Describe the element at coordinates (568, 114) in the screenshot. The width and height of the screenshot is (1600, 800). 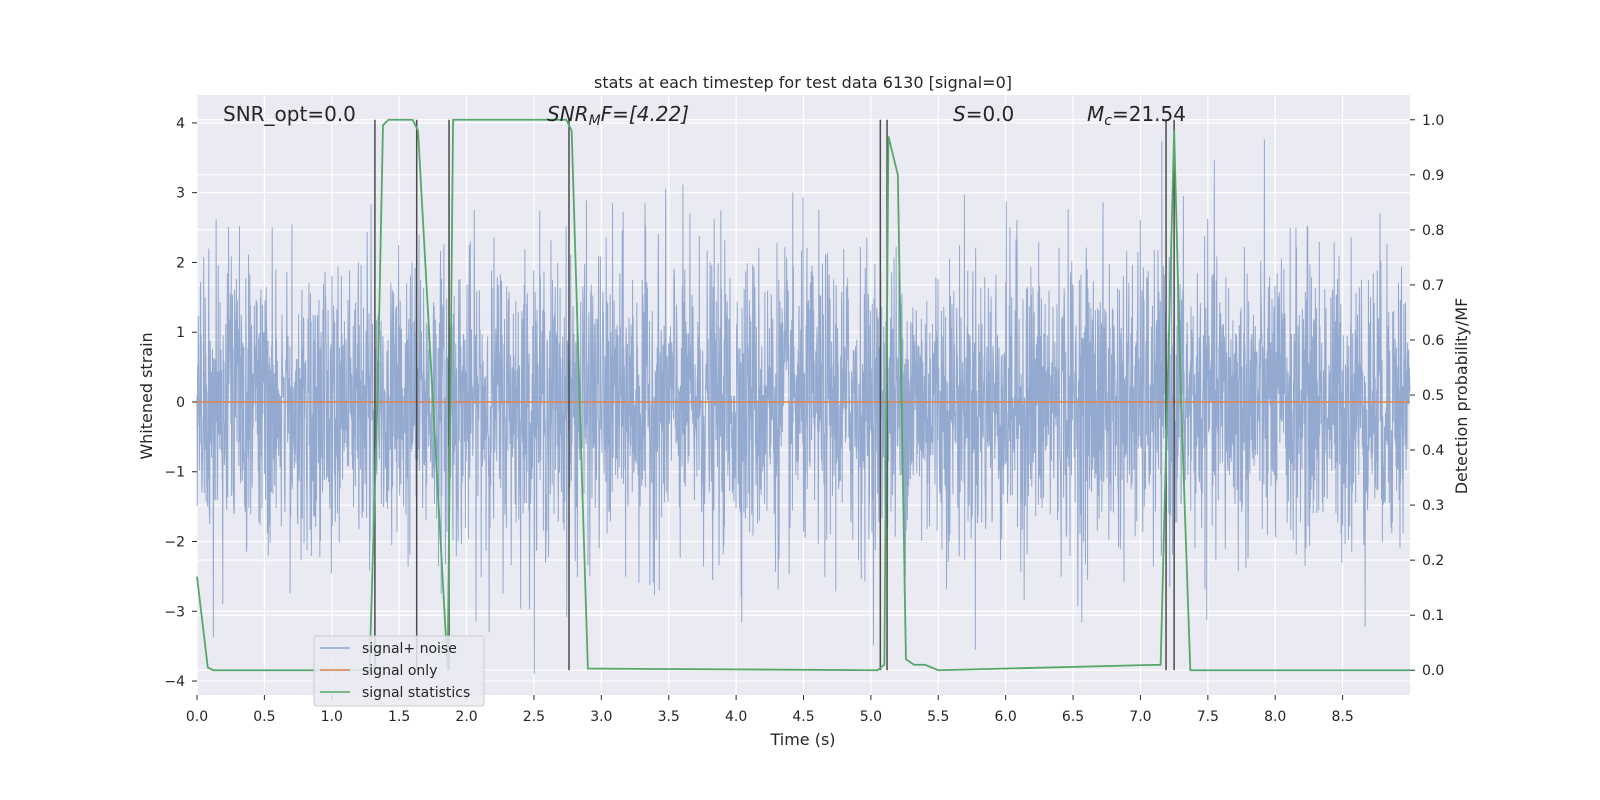
I see `annotation-snr-mf-main: SNR` at that location.